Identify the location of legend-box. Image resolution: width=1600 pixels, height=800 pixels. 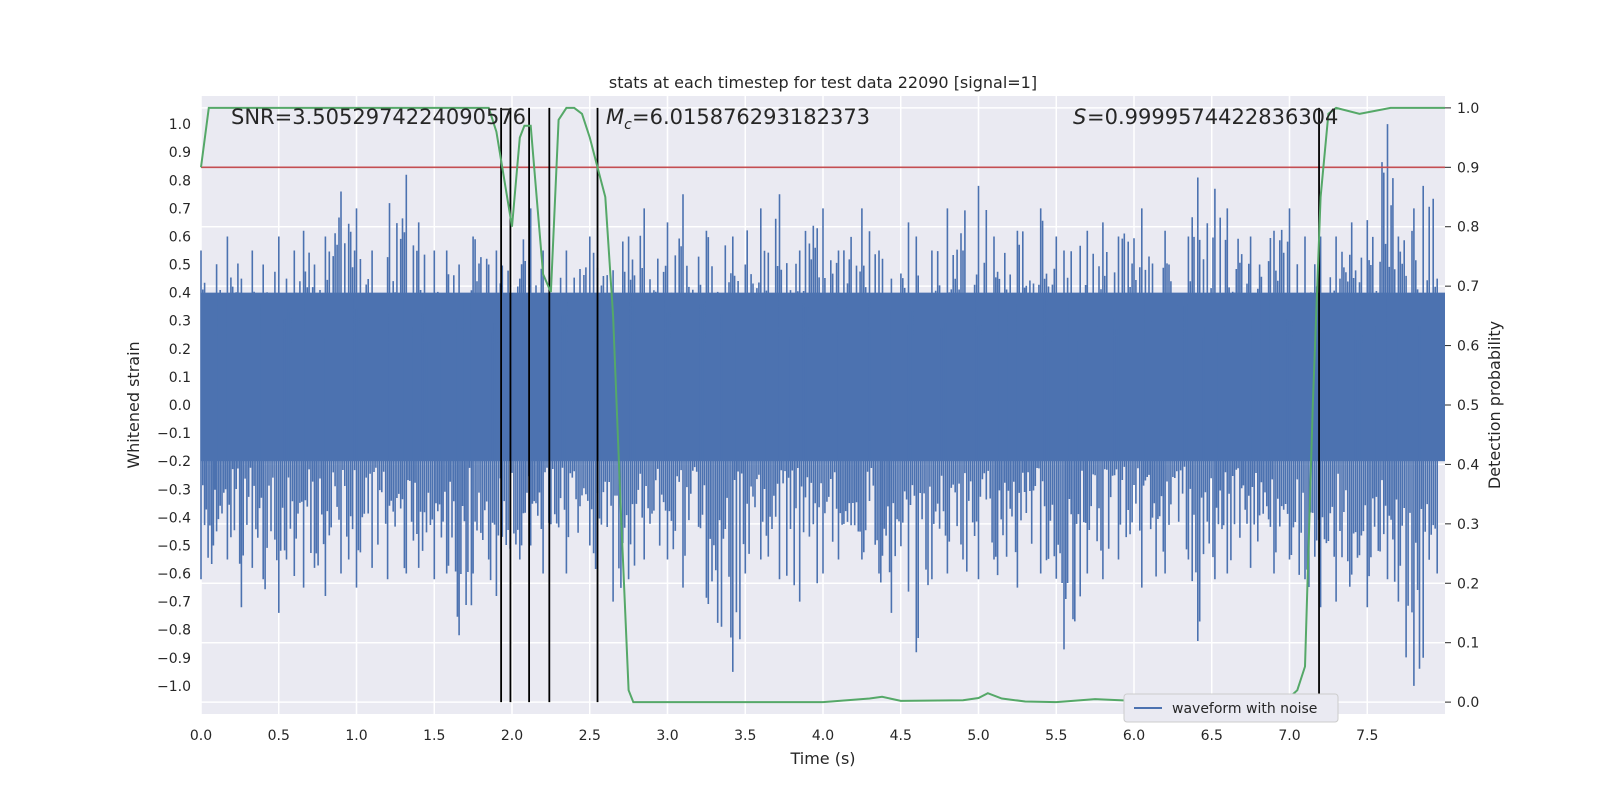
(1231, 708).